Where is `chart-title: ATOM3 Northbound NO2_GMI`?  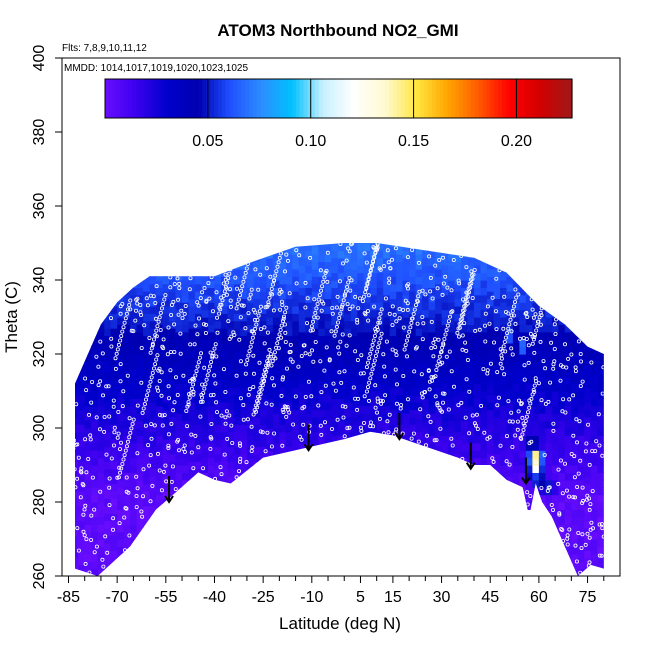
chart-title: ATOM3 Northbound NO2_GMI is located at coordinates (337, 30).